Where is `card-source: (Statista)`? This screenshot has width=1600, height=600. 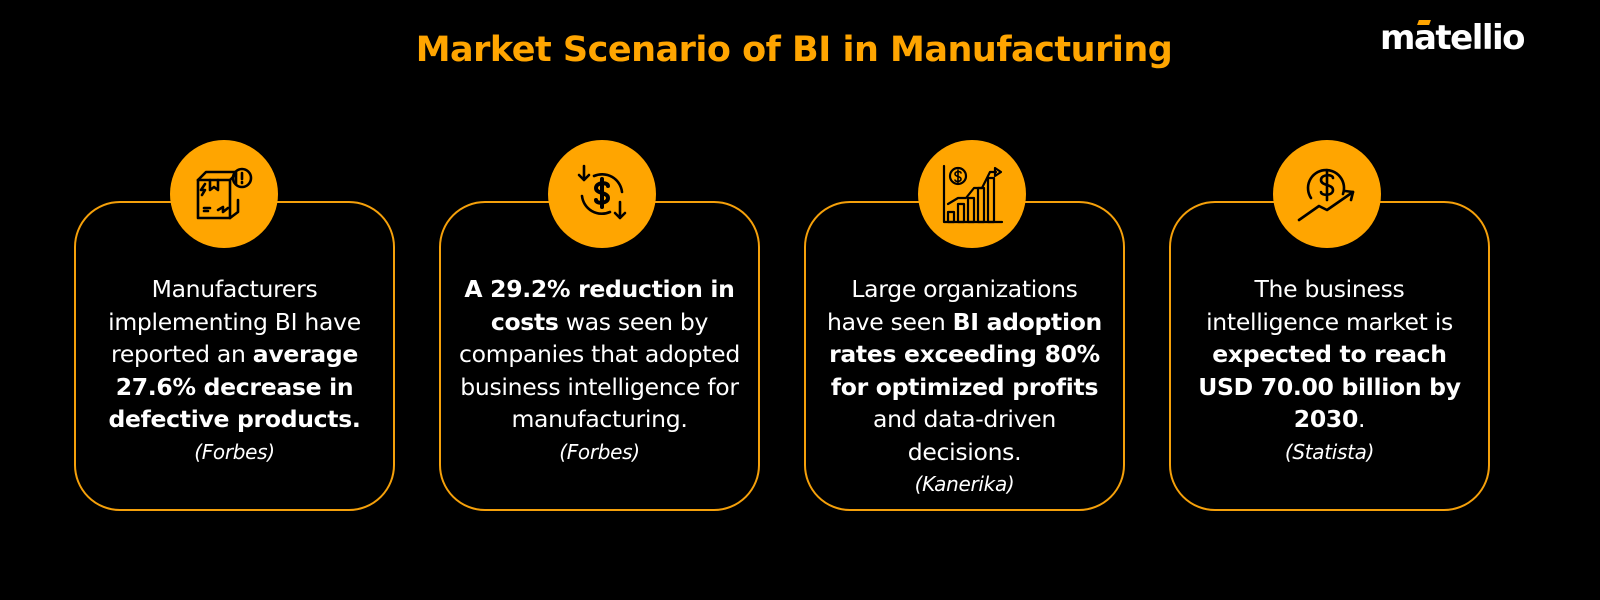
card-source: (Statista) is located at coordinates (1329, 451).